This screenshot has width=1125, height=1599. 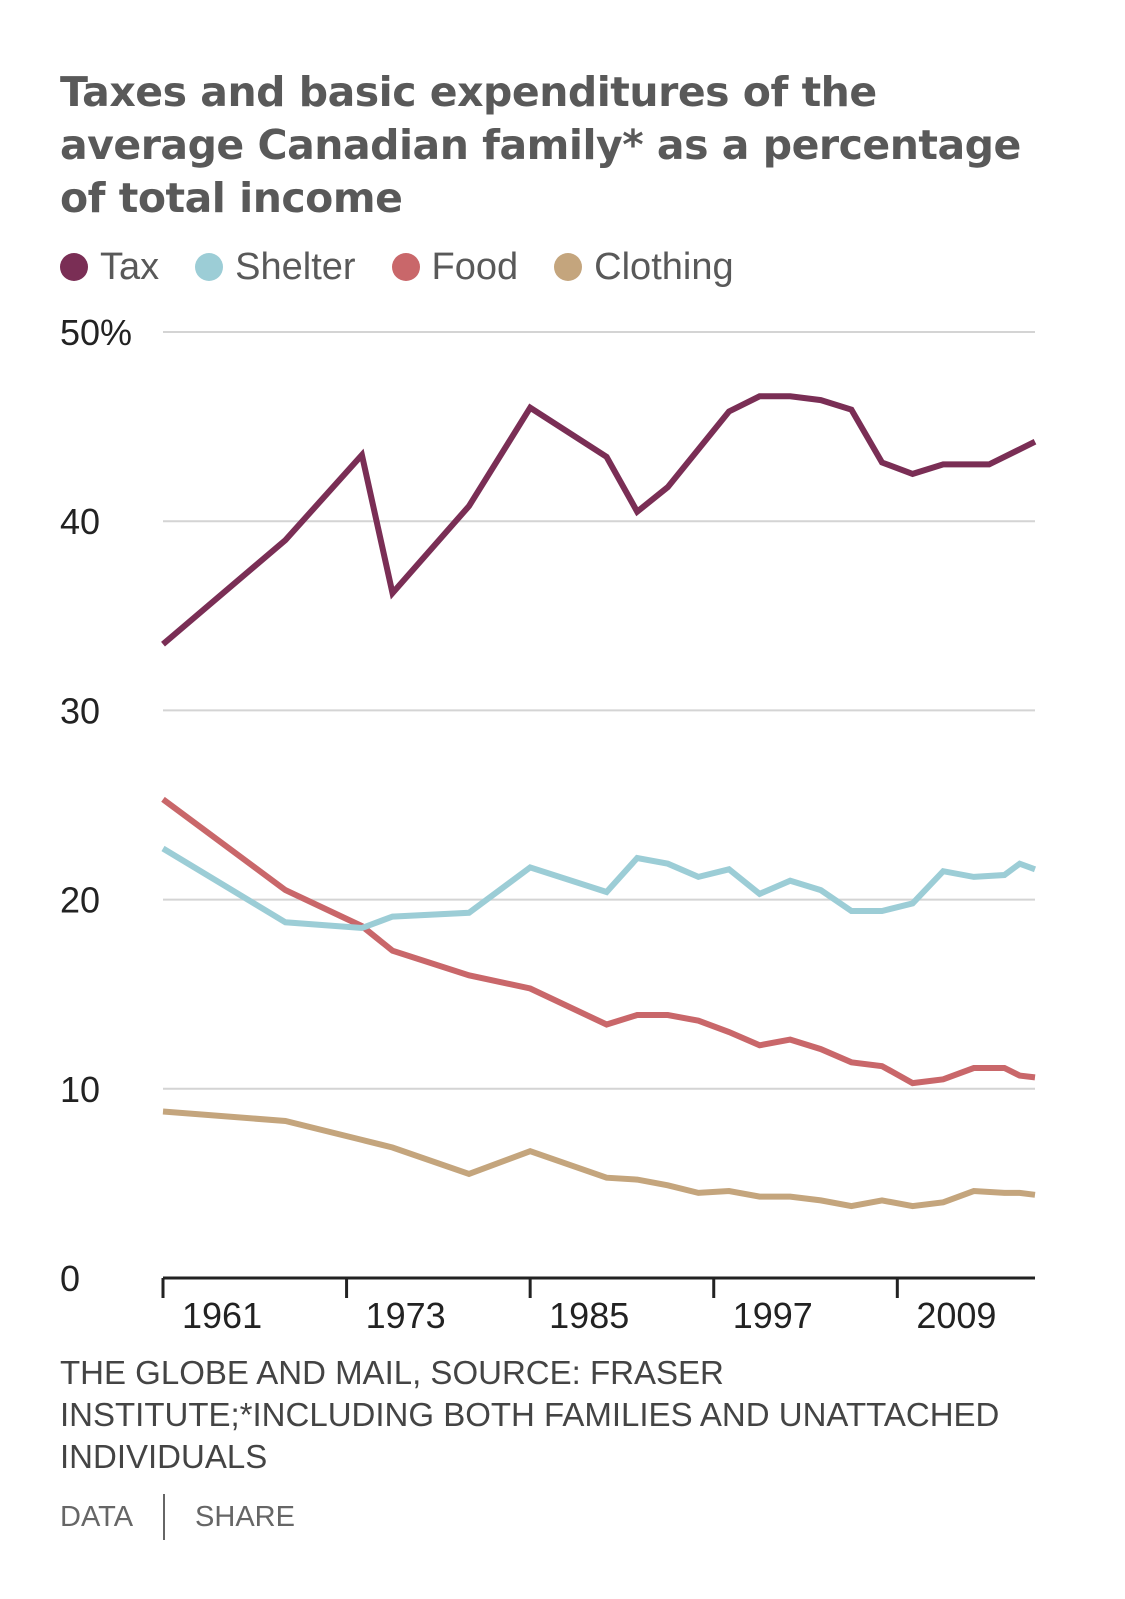 What do you see at coordinates (406, 1315) in the screenshot?
I see `x-tick-label-1973: 1973` at bounding box center [406, 1315].